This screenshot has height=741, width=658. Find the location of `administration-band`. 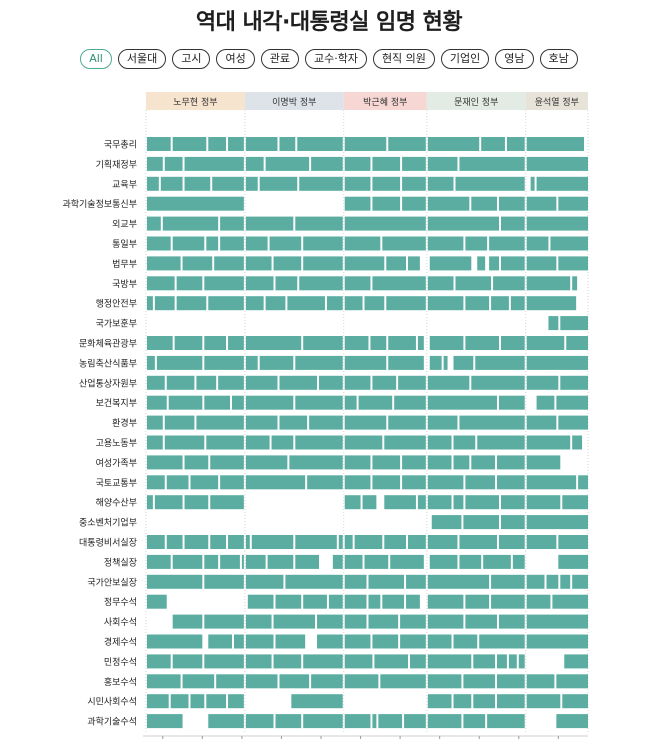

administration-band is located at coordinates (195, 101).